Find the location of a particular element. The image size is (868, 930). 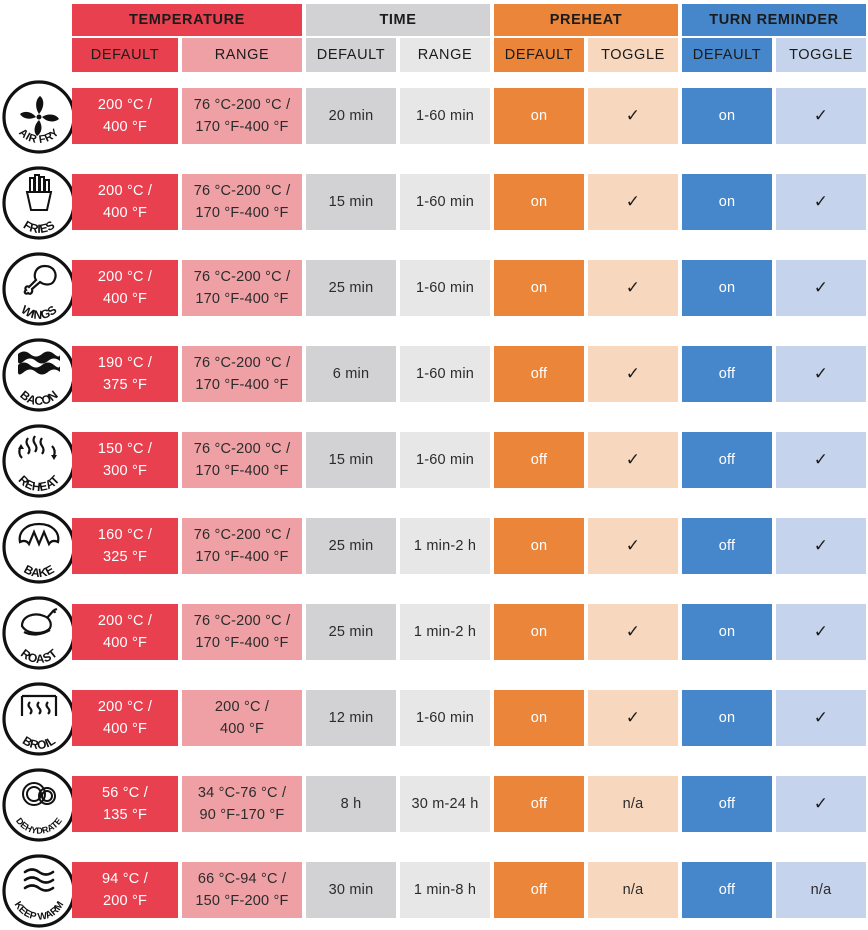

time-default-cell: 12 min is located at coordinates (351, 718).